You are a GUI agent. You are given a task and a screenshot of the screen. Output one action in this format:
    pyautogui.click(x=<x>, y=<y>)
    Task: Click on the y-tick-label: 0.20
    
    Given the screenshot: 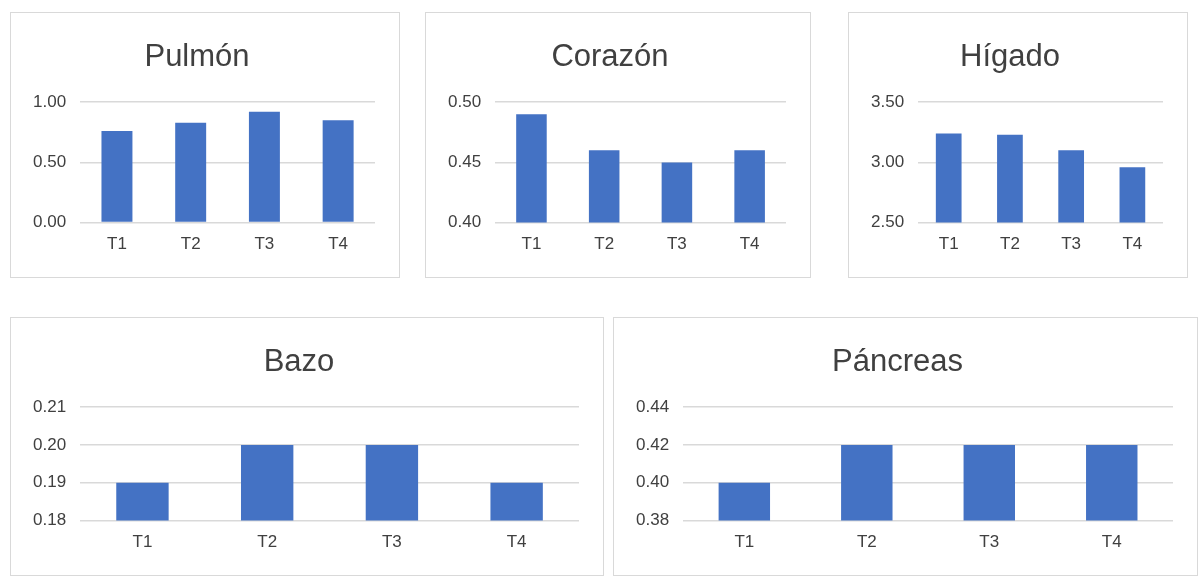 What is the action you would take?
    pyautogui.click(x=49, y=444)
    